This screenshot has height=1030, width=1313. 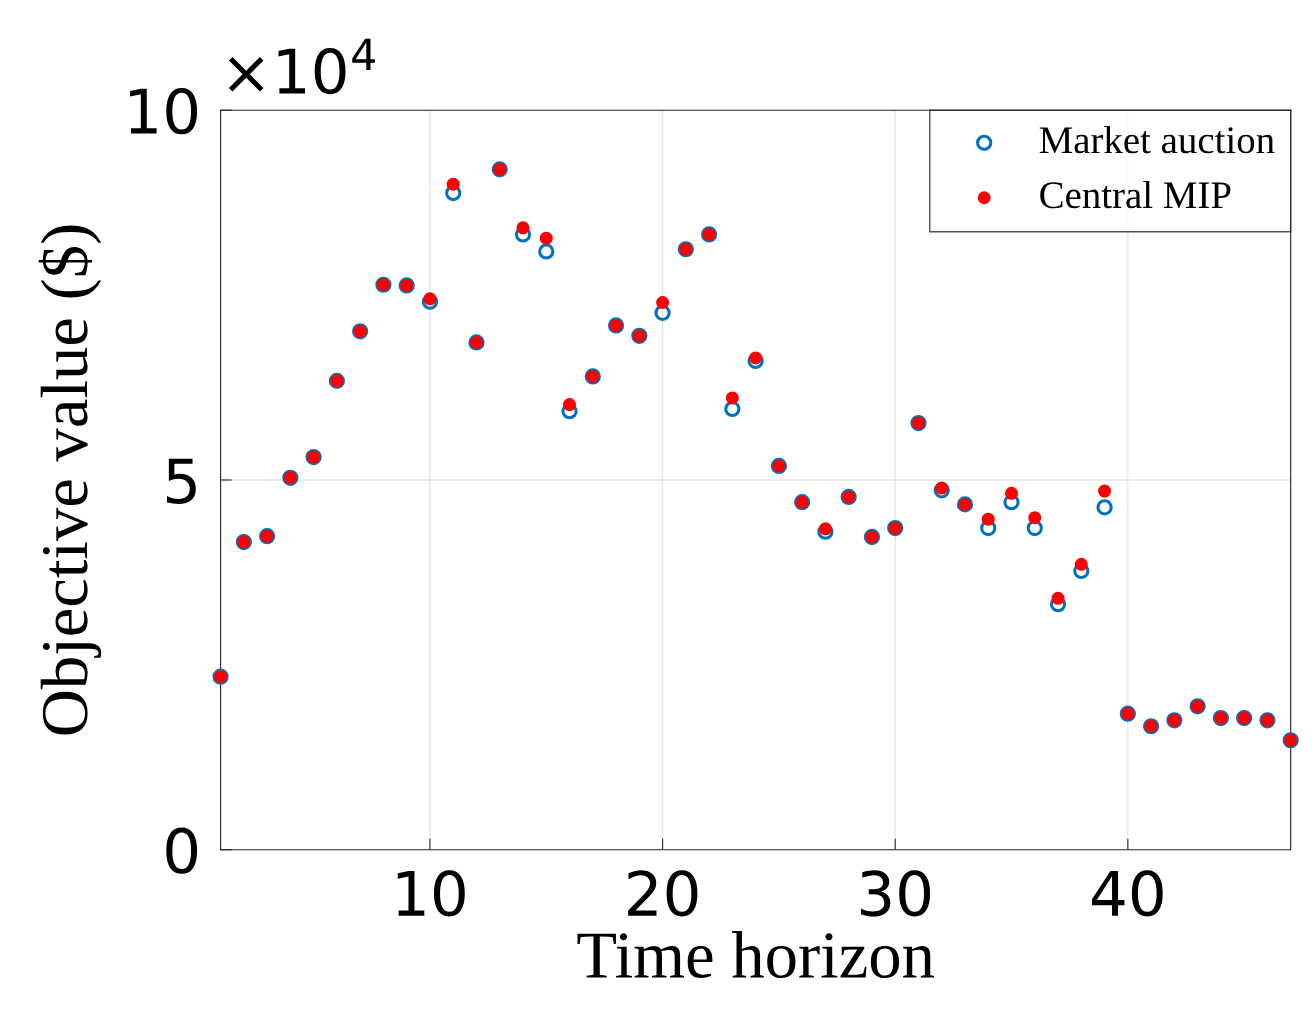 I want to click on legend-label: Central MIP, so click(x=1135, y=194).